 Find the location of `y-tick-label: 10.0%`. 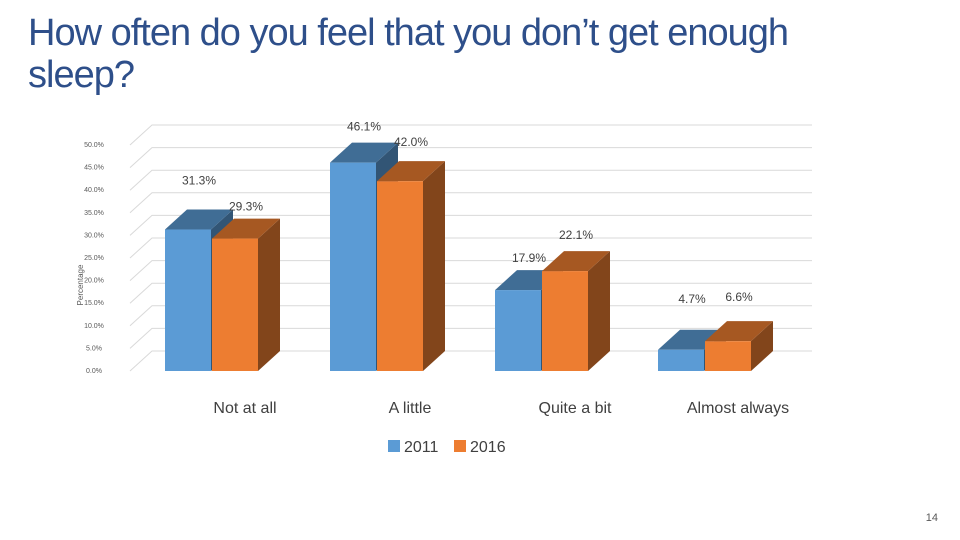

y-tick-label: 10.0% is located at coordinates (94, 326).